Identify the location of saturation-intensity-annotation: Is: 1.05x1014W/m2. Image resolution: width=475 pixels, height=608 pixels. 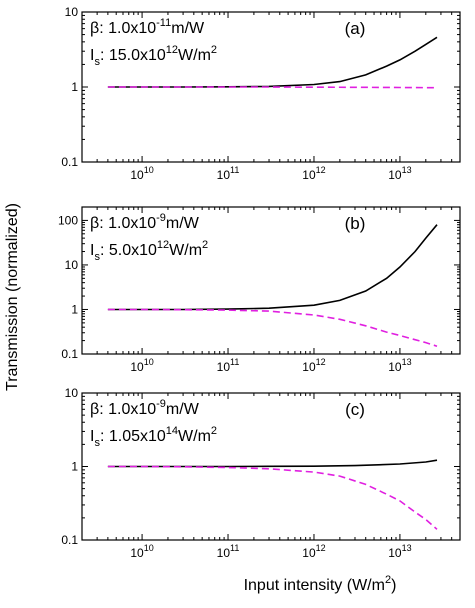
(153, 437).